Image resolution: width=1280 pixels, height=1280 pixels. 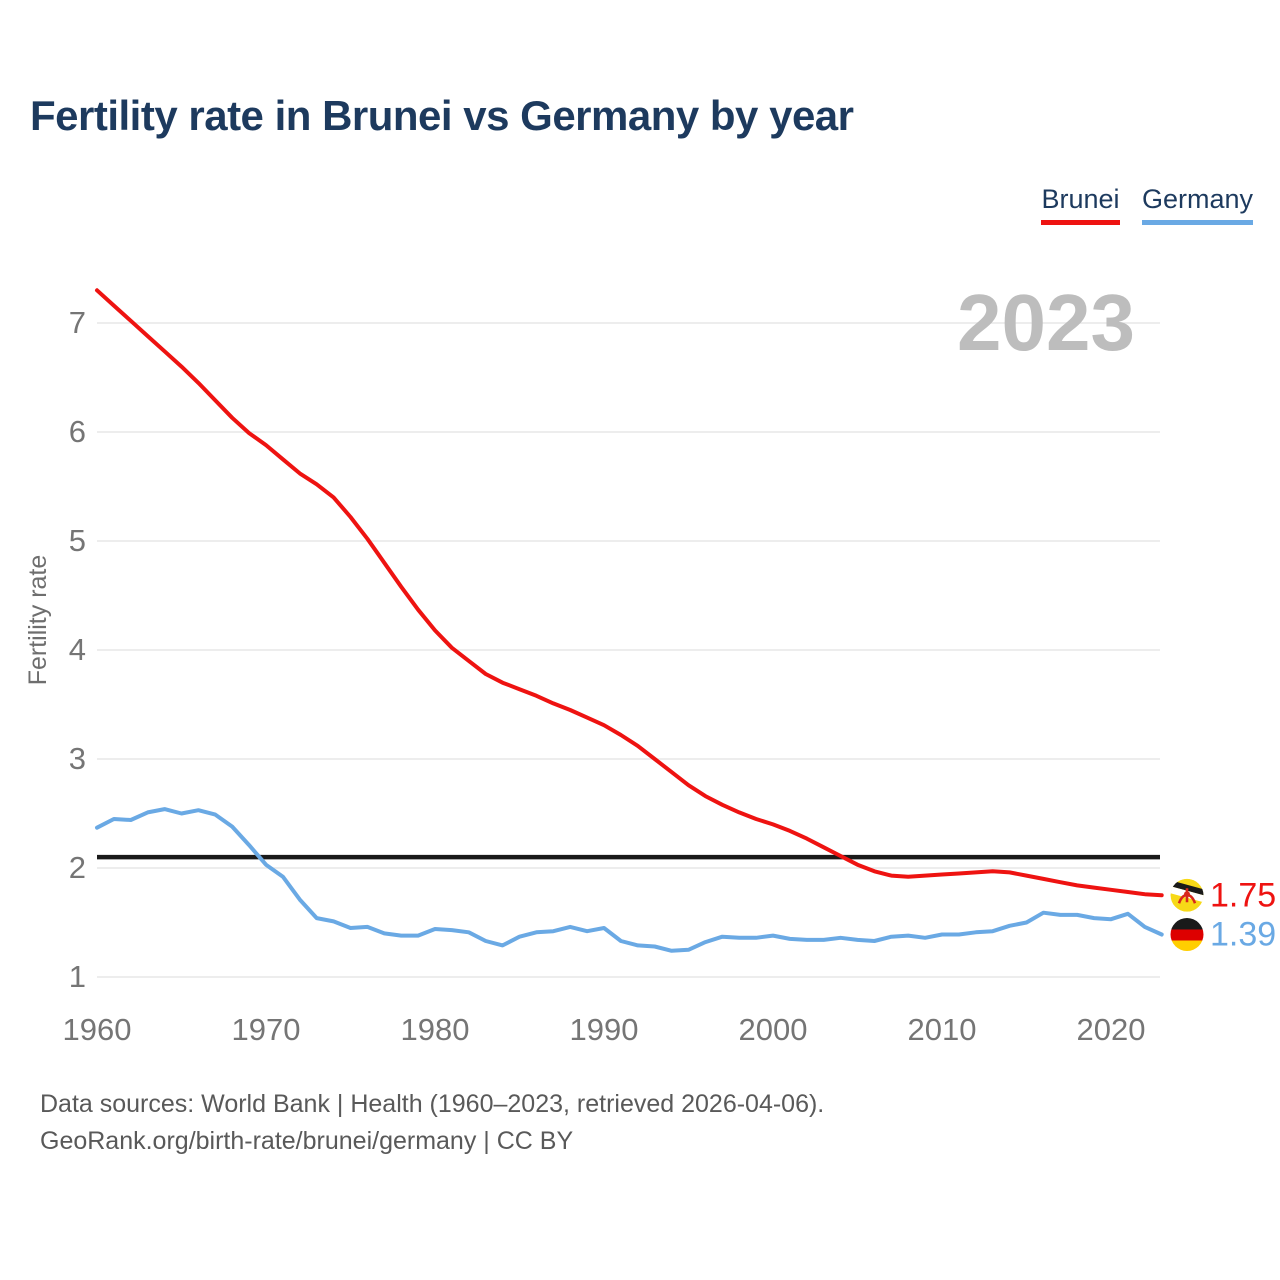 What do you see at coordinates (1080, 204) in the screenshot?
I see `legend-item-brunei: Brunei` at bounding box center [1080, 204].